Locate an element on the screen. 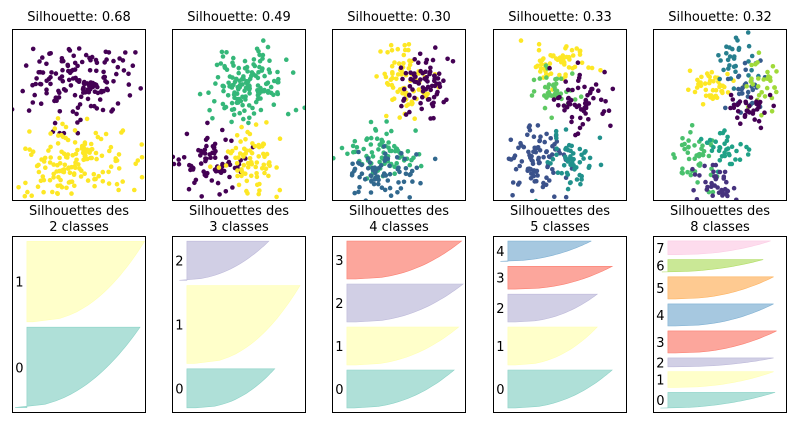 The height and width of the screenshot is (424, 796). scatter-panel-1: Silhouette: 0.68 is located at coordinates (79, 105).